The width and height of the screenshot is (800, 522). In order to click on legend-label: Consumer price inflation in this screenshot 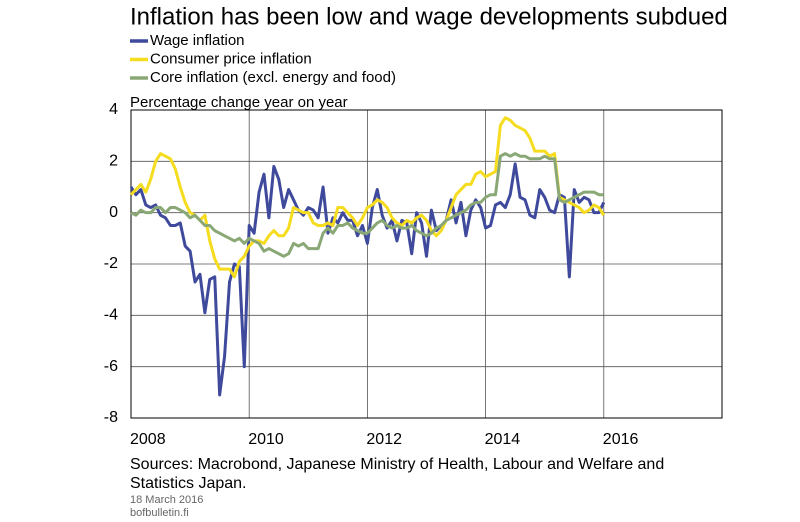, I will do `click(231, 58)`.